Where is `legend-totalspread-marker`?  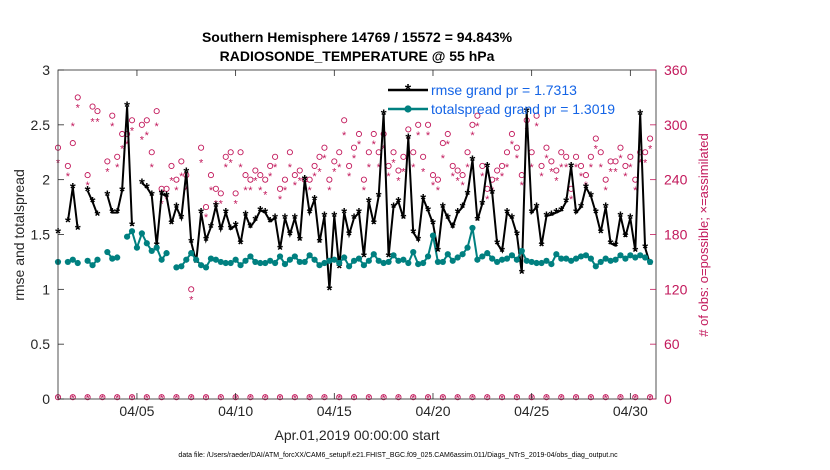
legend-totalspread-marker is located at coordinates (408, 109).